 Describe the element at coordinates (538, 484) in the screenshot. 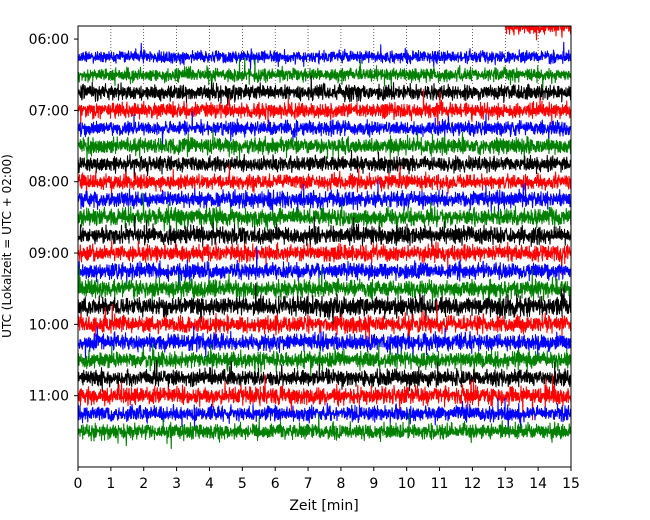

I see `x-tick-label: 14` at that location.